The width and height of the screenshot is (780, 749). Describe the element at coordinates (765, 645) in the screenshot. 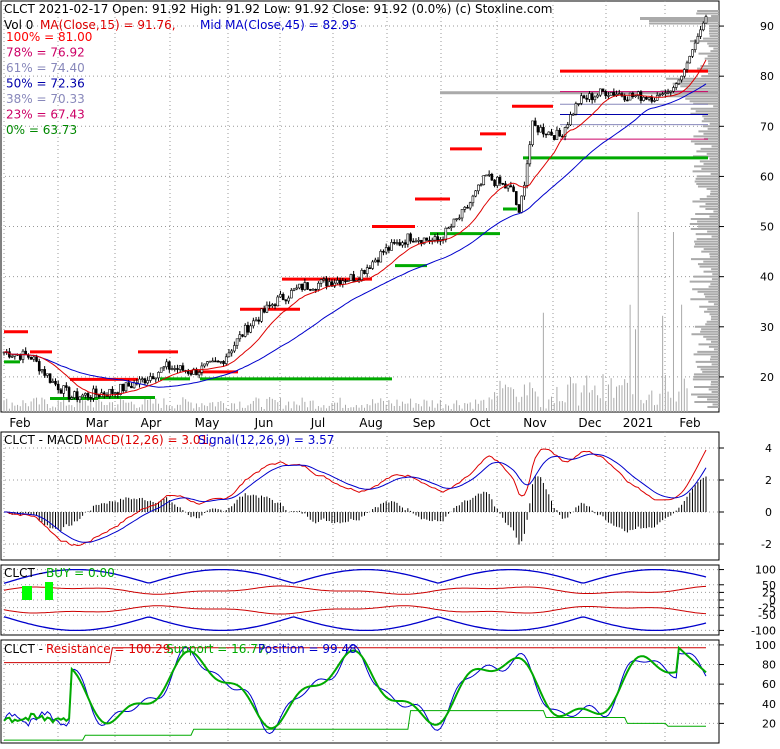

I see `sr-tick-label: 100` at that location.